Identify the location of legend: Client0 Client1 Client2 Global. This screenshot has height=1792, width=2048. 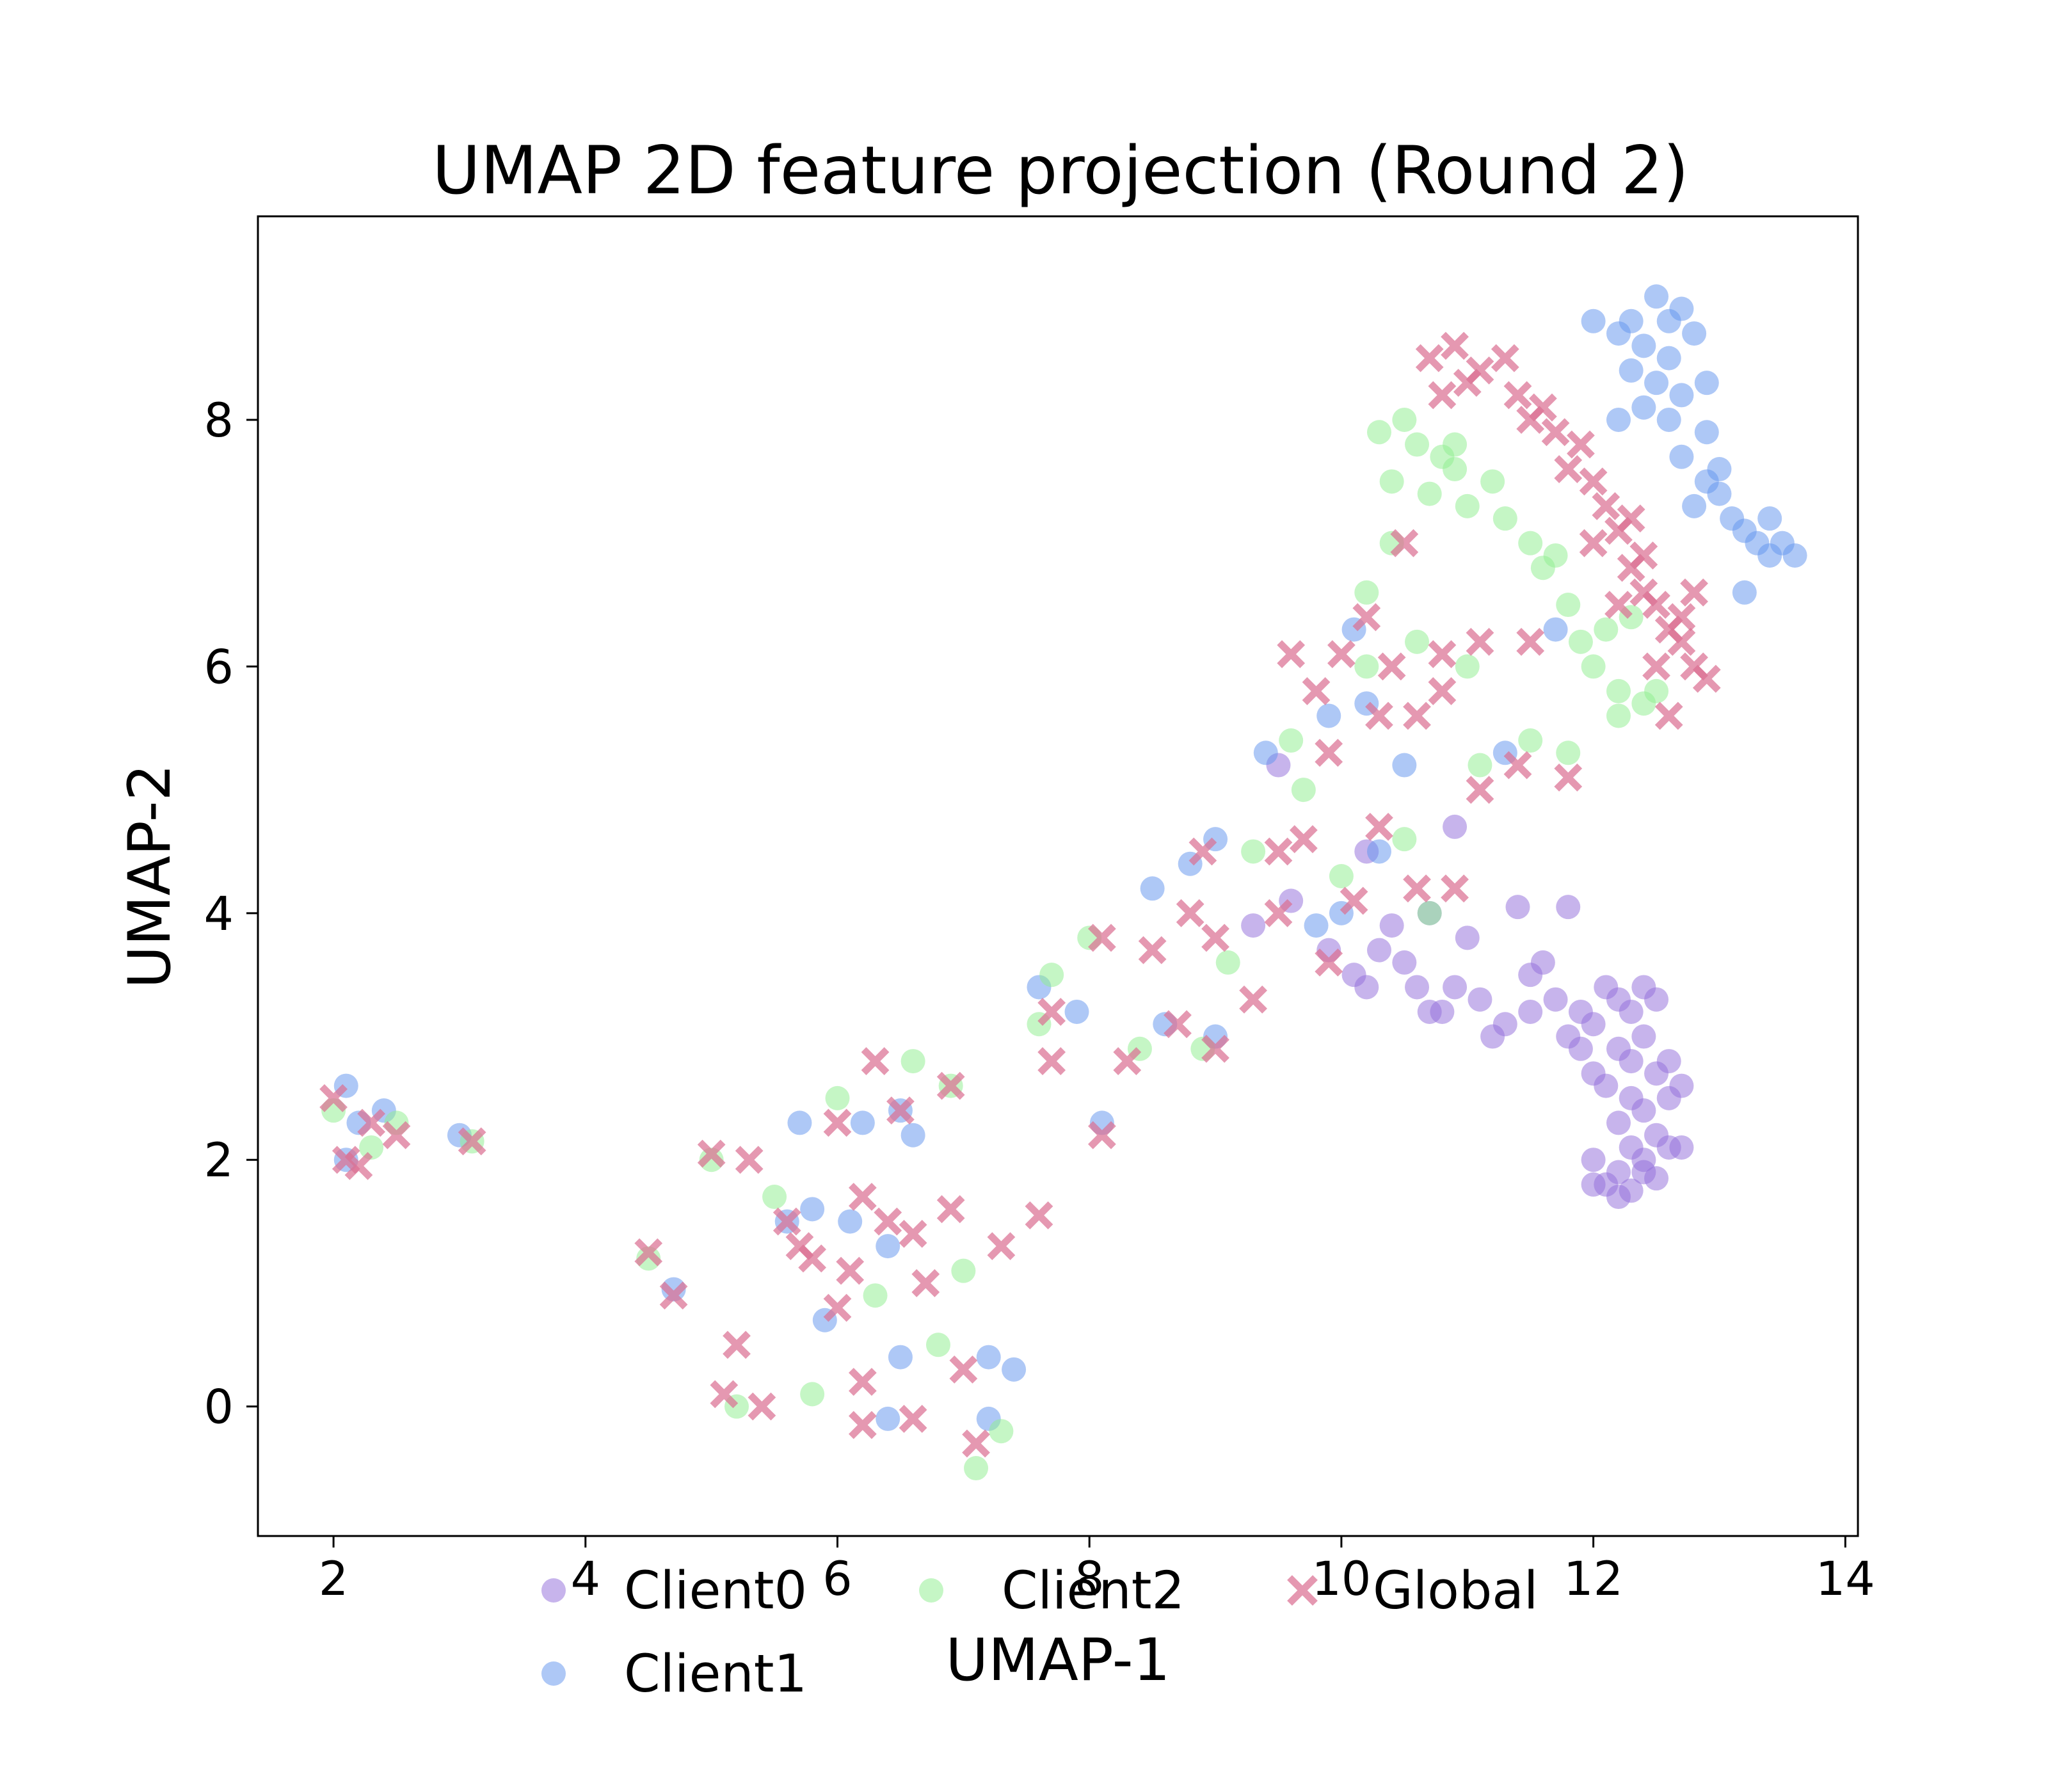
(1039, 1632).